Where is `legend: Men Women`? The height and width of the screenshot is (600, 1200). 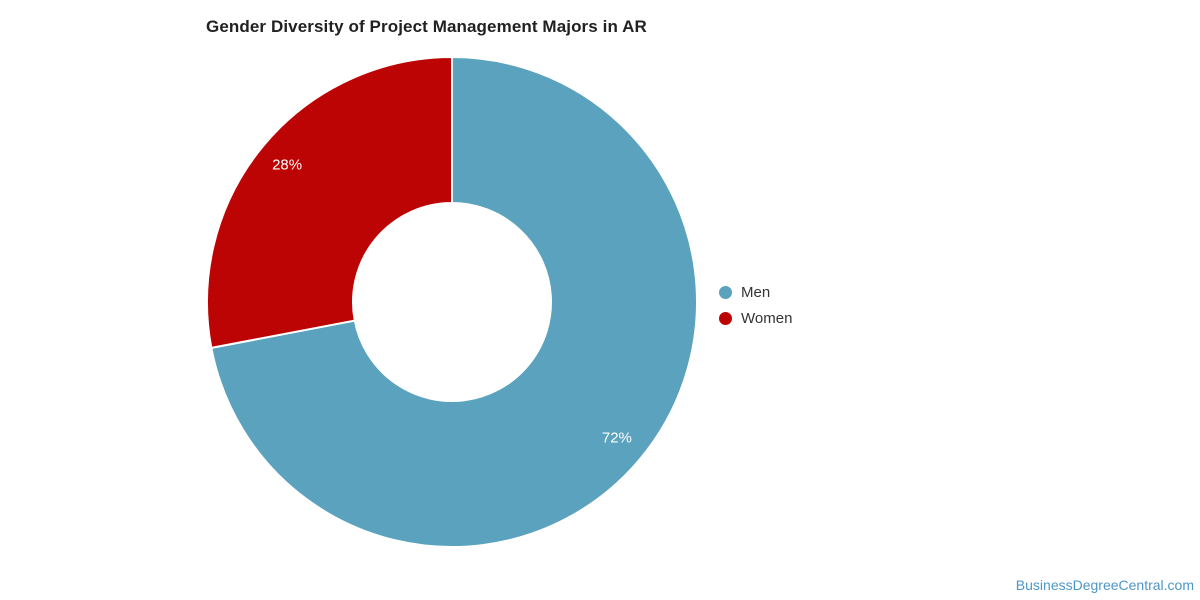 legend: Men Women is located at coordinates (755, 305).